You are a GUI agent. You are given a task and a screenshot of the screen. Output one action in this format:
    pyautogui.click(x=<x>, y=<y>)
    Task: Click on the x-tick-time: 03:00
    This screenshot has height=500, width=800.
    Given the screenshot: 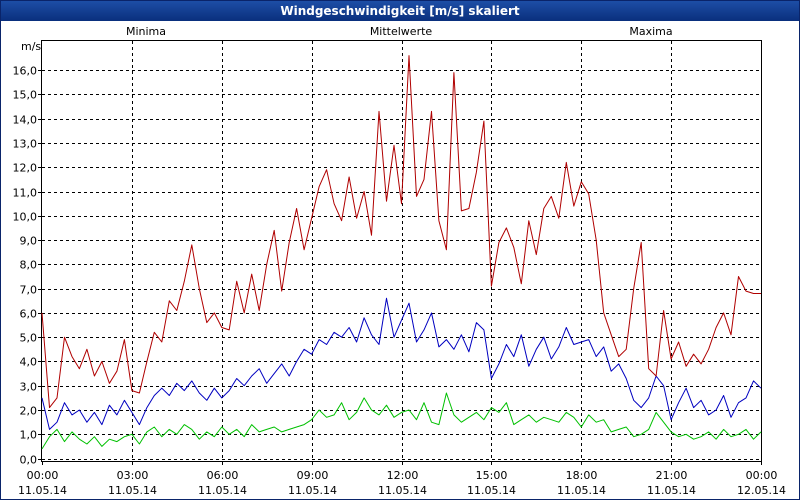 What is the action you would take?
    pyautogui.click(x=133, y=475)
    